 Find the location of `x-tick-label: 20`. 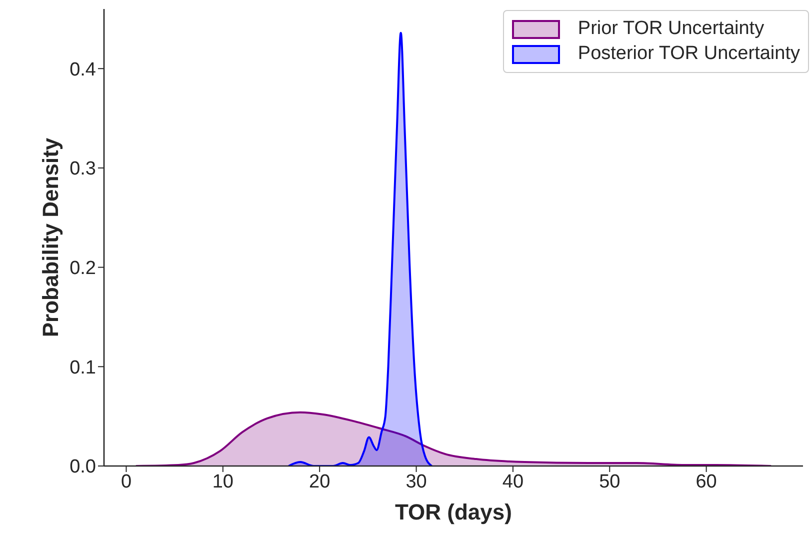

x-tick-label: 20 is located at coordinates (319, 481).